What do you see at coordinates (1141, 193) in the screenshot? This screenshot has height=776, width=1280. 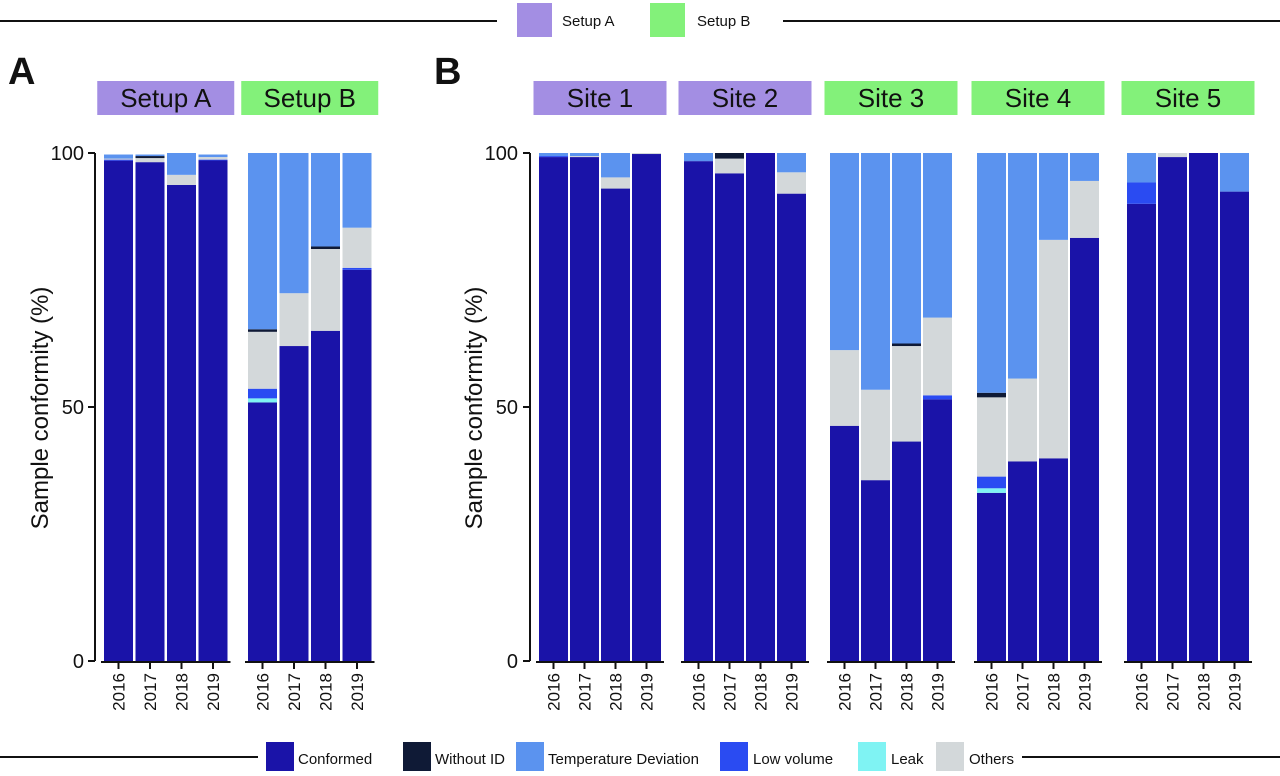 I see `panel-b-site-5-bar-2016-low-volume` at bounding box center [1141, 193].